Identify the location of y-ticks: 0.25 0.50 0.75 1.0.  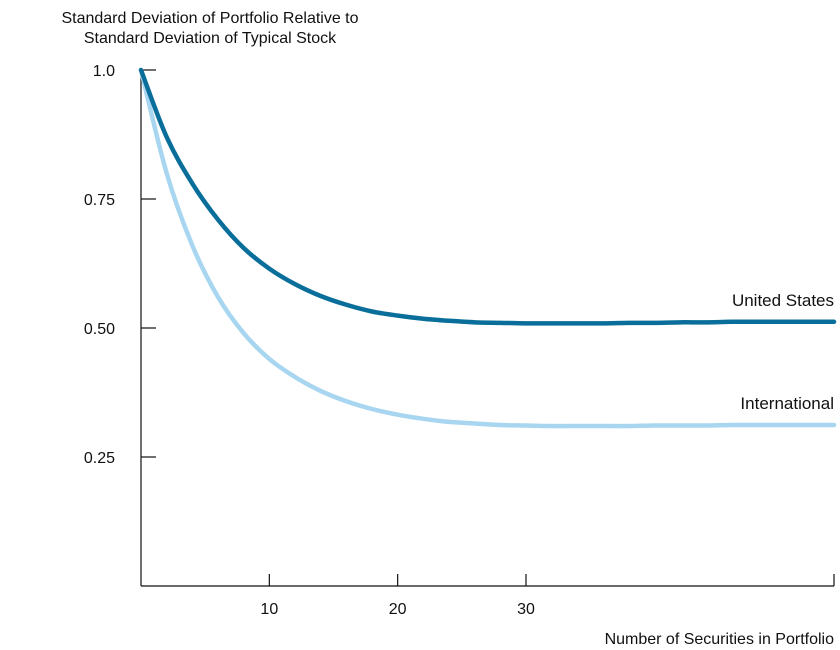
(120, 265).